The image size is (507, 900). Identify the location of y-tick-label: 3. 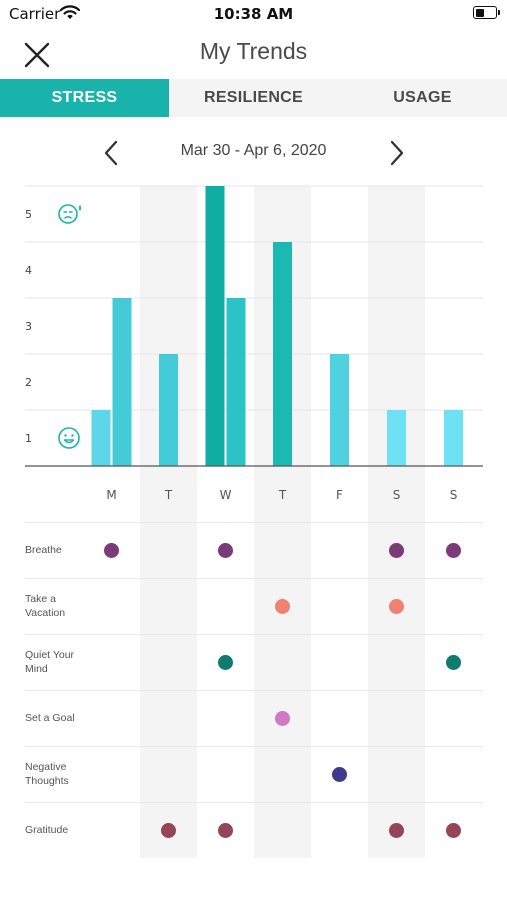
(28, 326).